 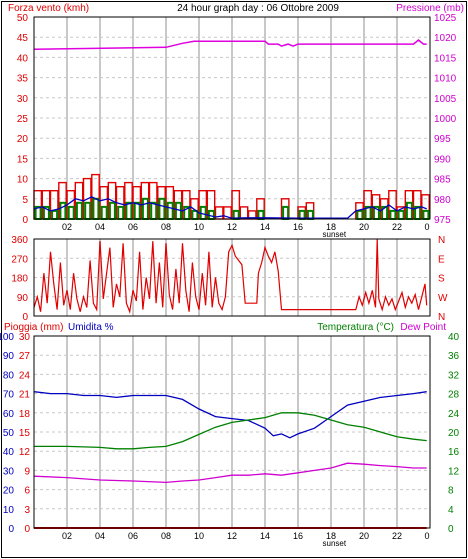 I want to click on p3-rtick-8: 8, so click(x=451, y=491).